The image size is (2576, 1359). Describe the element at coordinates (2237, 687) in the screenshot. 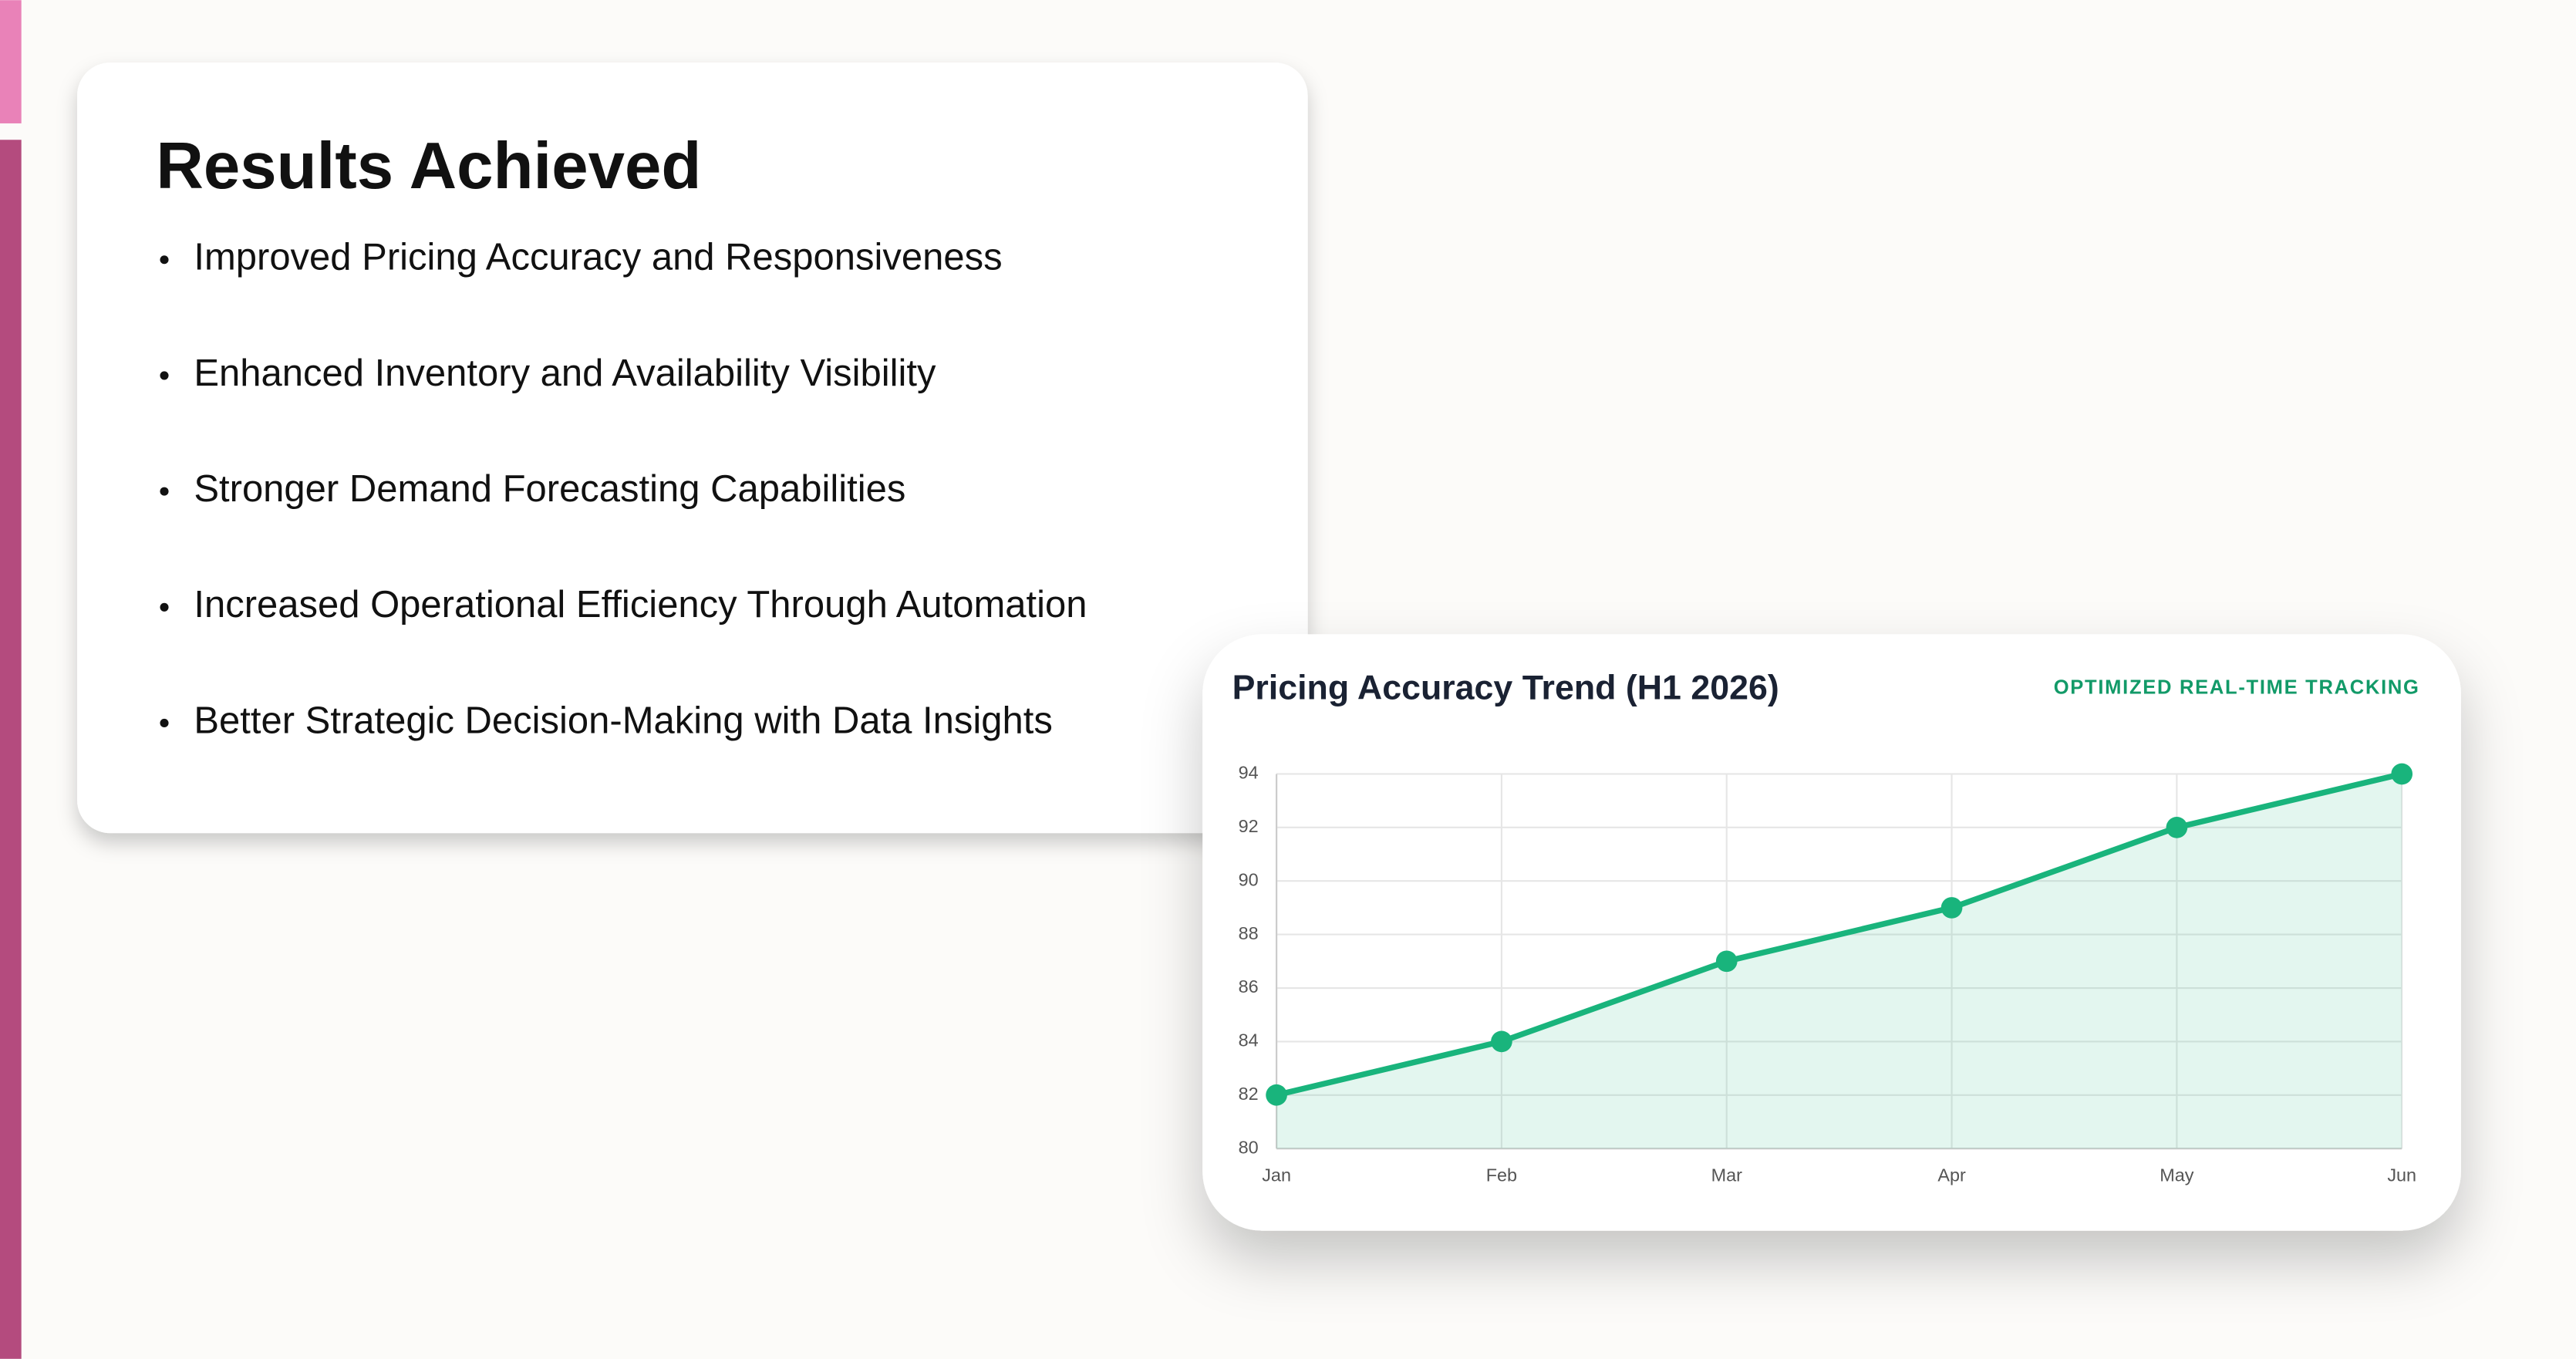

I see `chart-badge: OPTIMIZED REAL-TIME TRACKING` at that location.